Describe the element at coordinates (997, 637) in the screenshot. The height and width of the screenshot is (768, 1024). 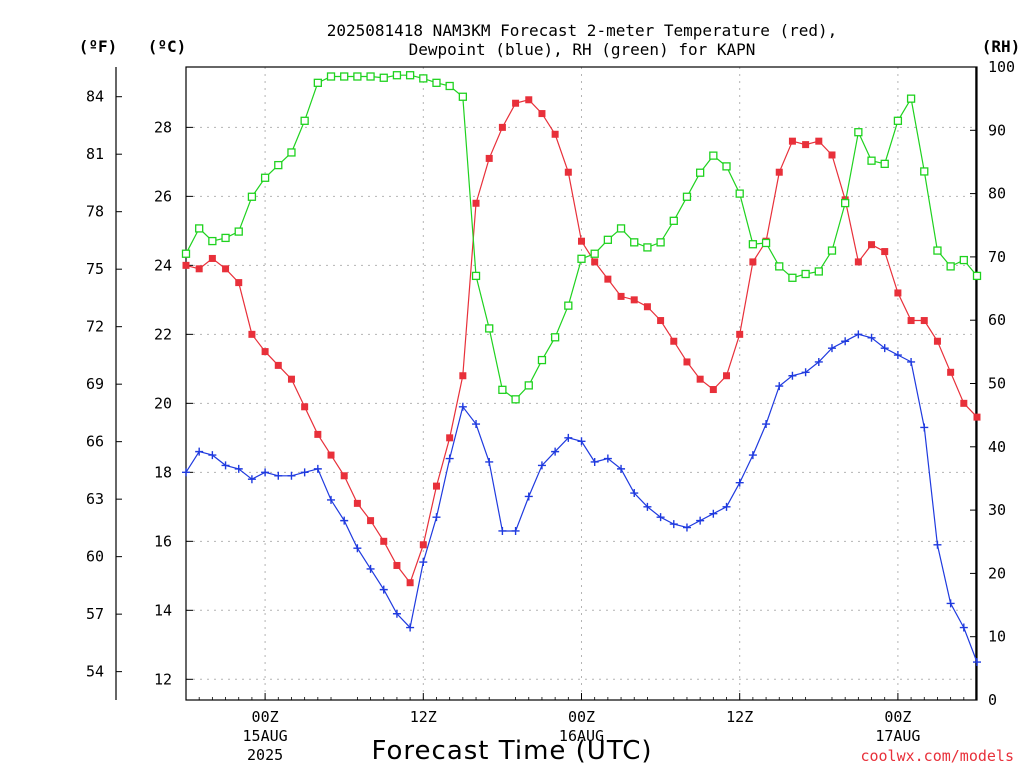
I see `rh-tick-label: 10` at that location.